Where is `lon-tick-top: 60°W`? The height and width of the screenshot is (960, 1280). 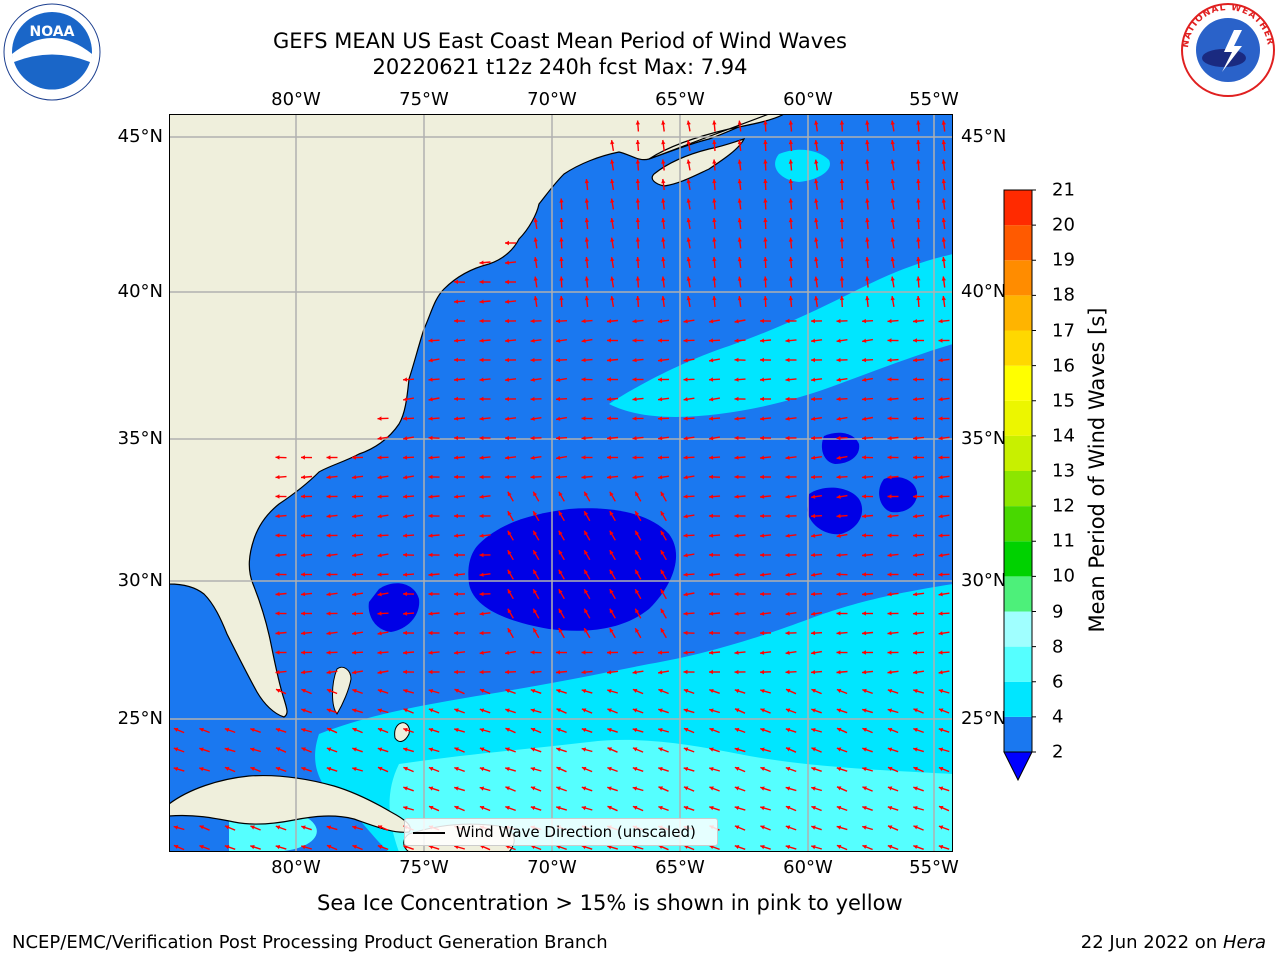
lon-tick-top: 60°W is located at coordinates (808, 99).